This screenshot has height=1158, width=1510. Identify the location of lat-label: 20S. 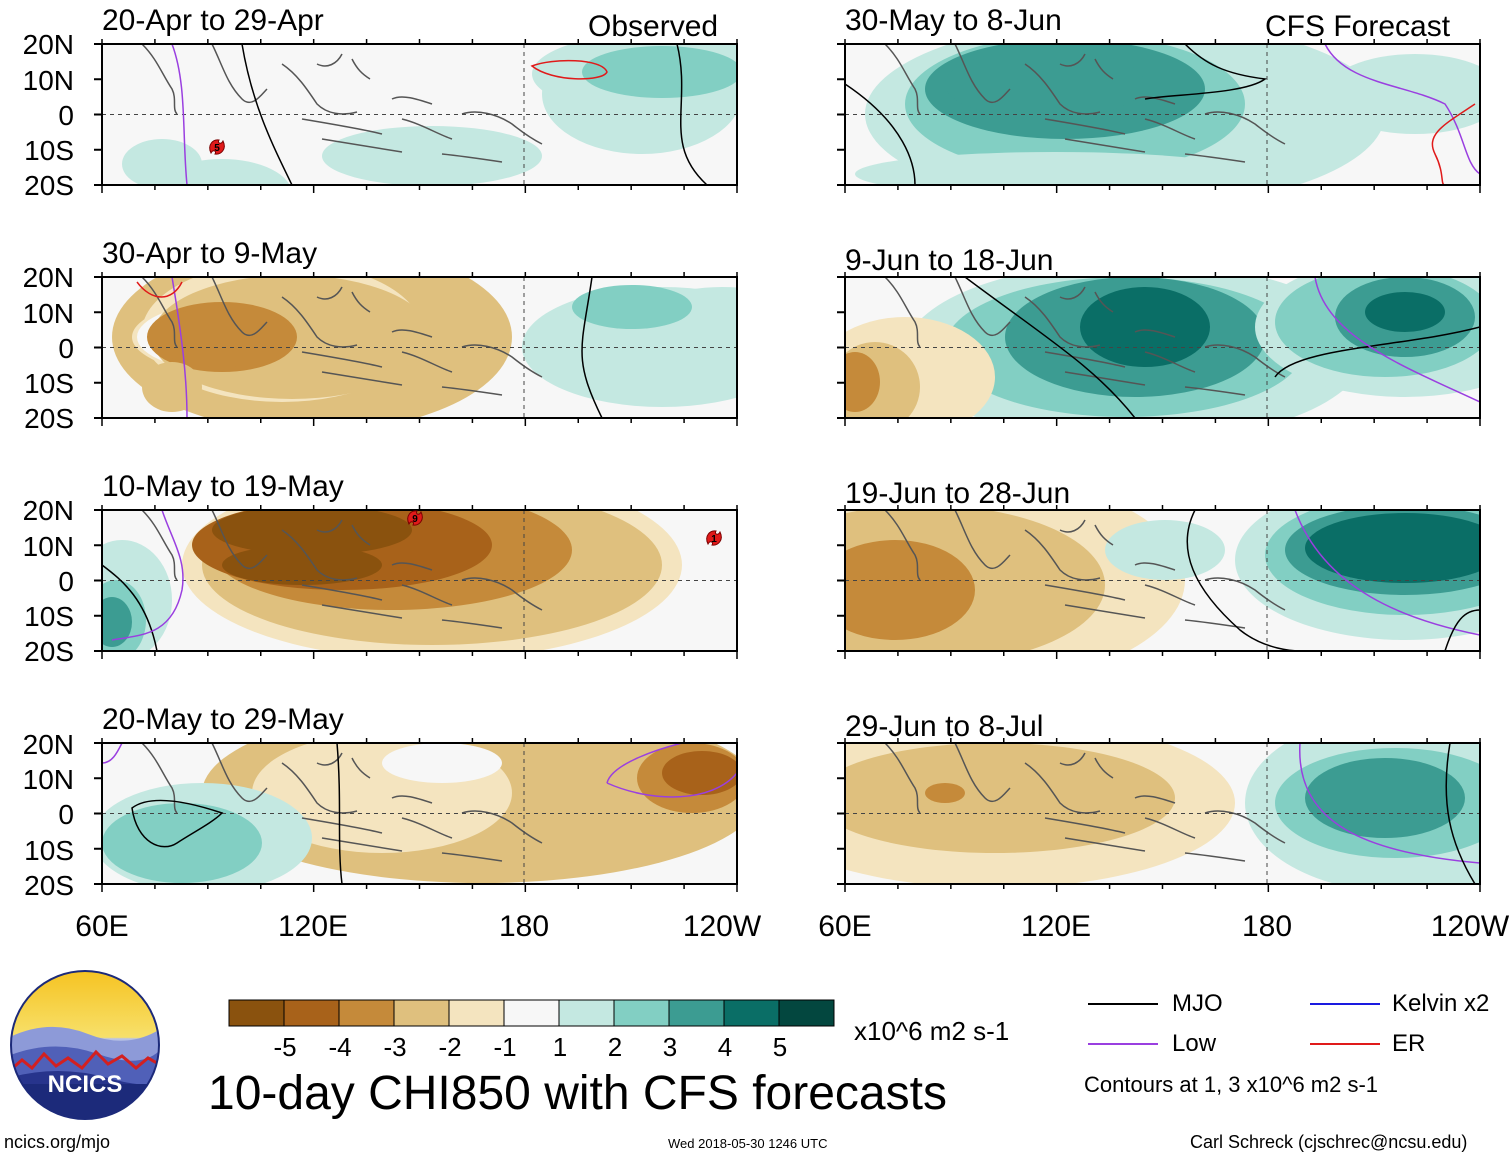
(49, 185).